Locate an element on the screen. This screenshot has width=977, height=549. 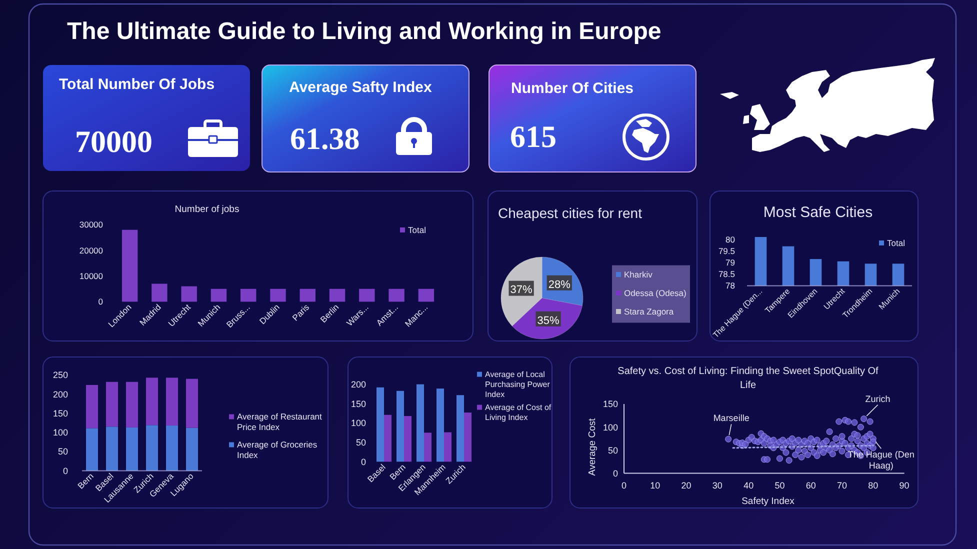
x-tick-label: 40 is located at coordinates (749, 485).